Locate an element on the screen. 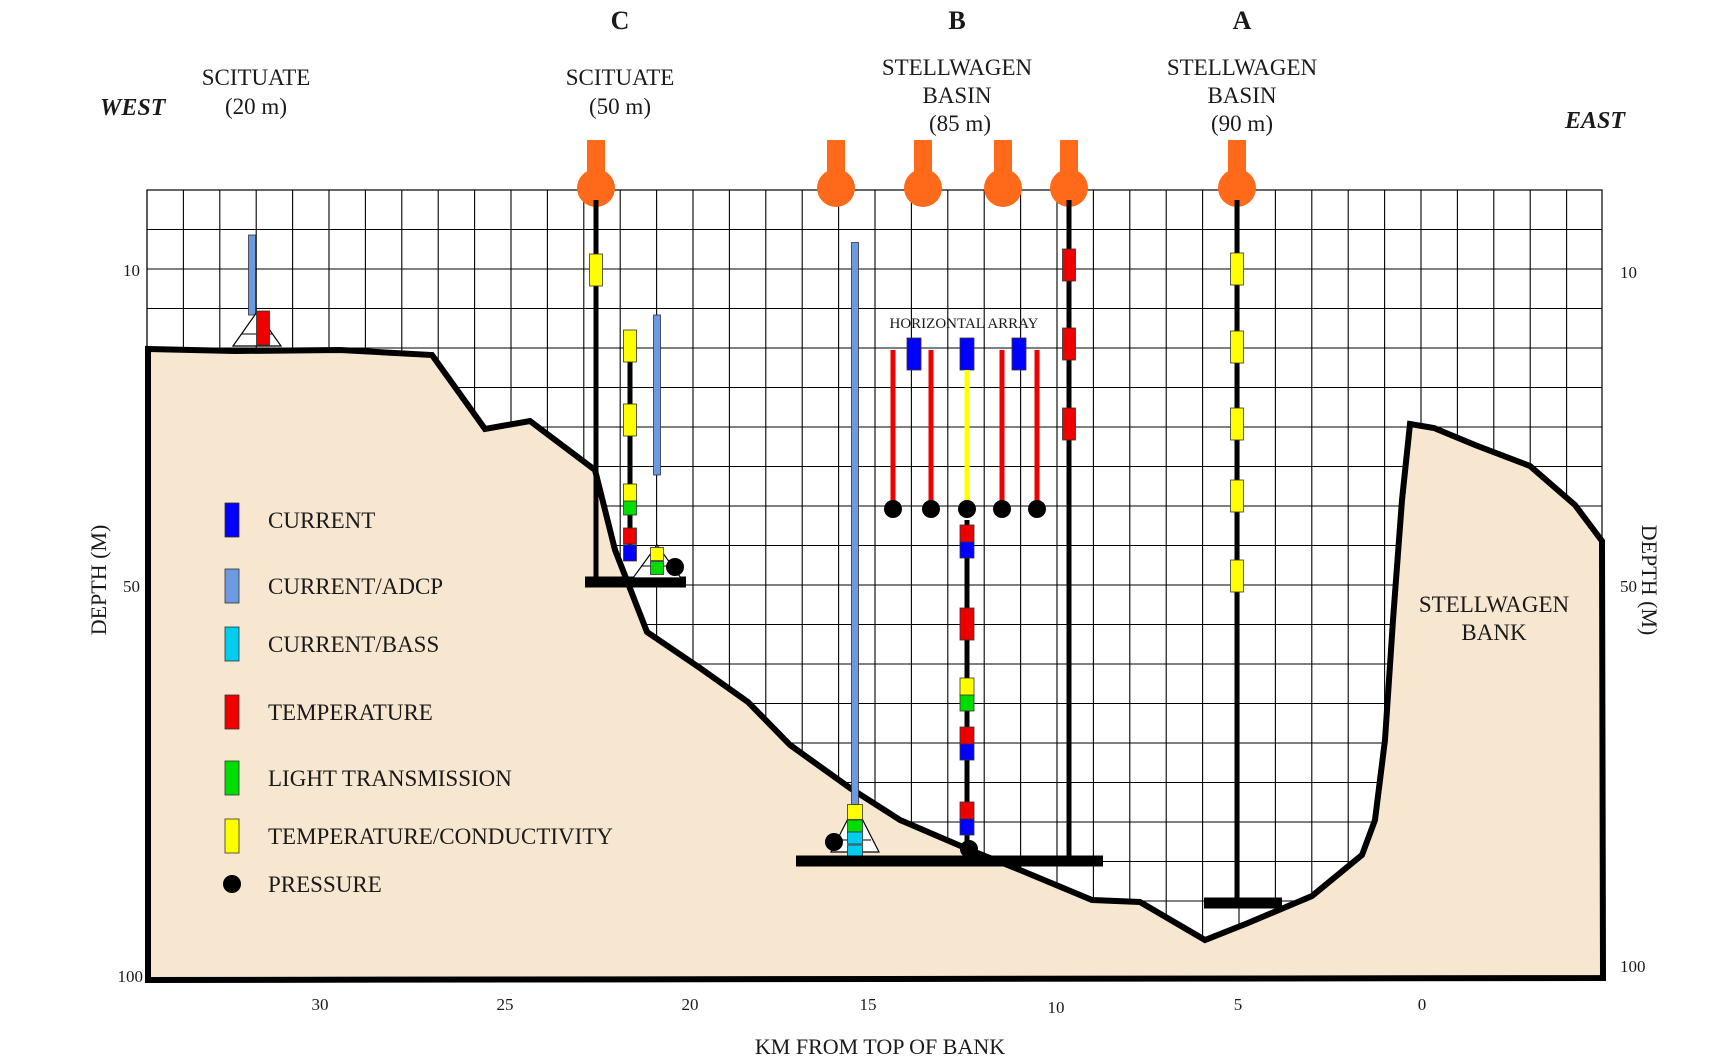 The image size is (1718, 1061). surface-buoy-b4 is located at coordinates (1069, 188).